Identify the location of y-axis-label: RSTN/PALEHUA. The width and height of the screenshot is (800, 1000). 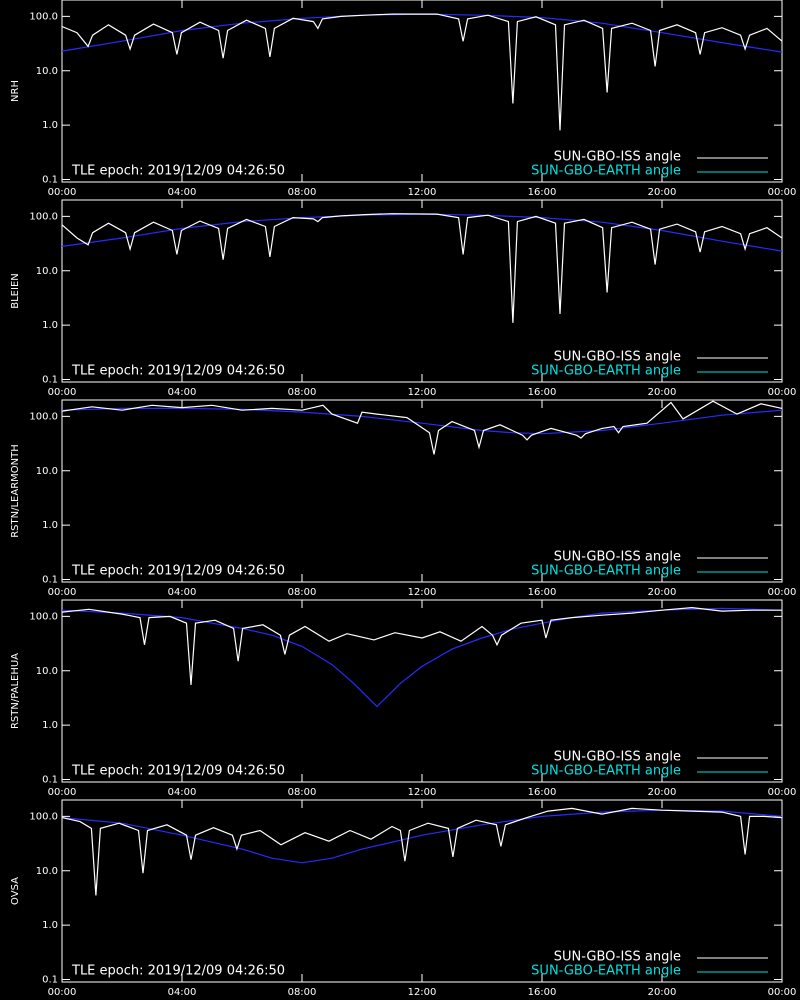
(15, 691).